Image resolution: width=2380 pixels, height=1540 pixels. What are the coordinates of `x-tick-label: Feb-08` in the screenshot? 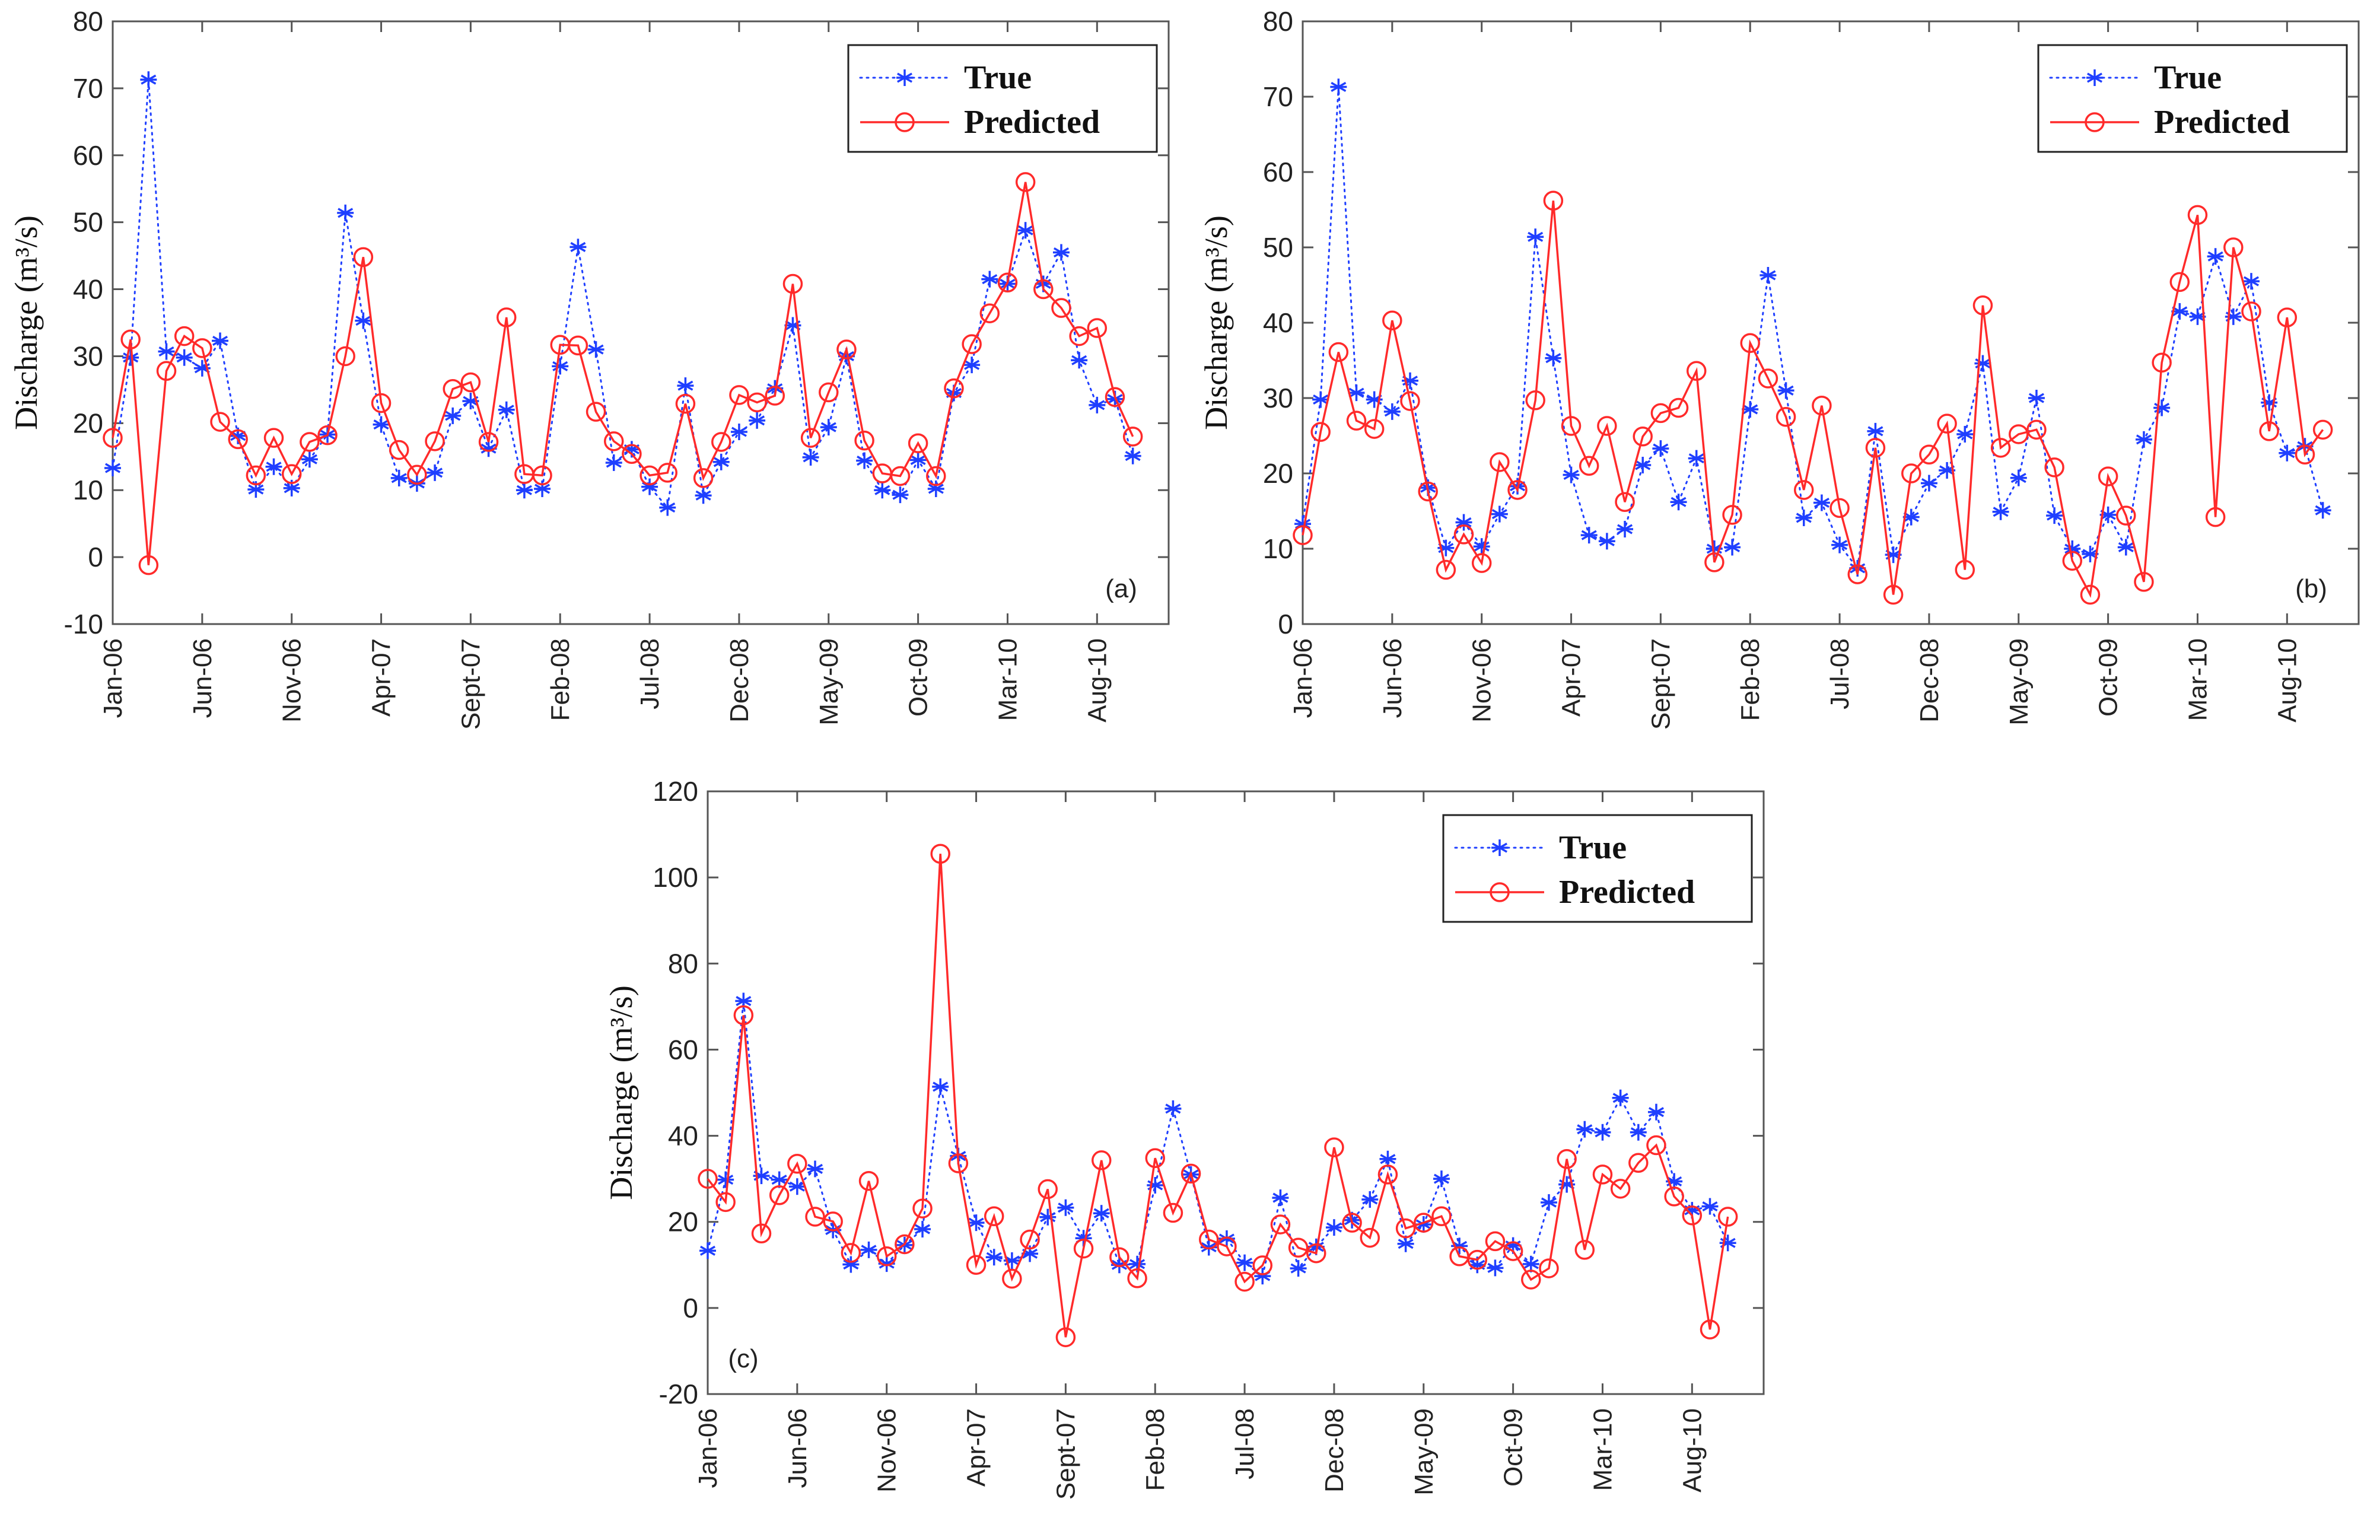 It's located at (560, 679).